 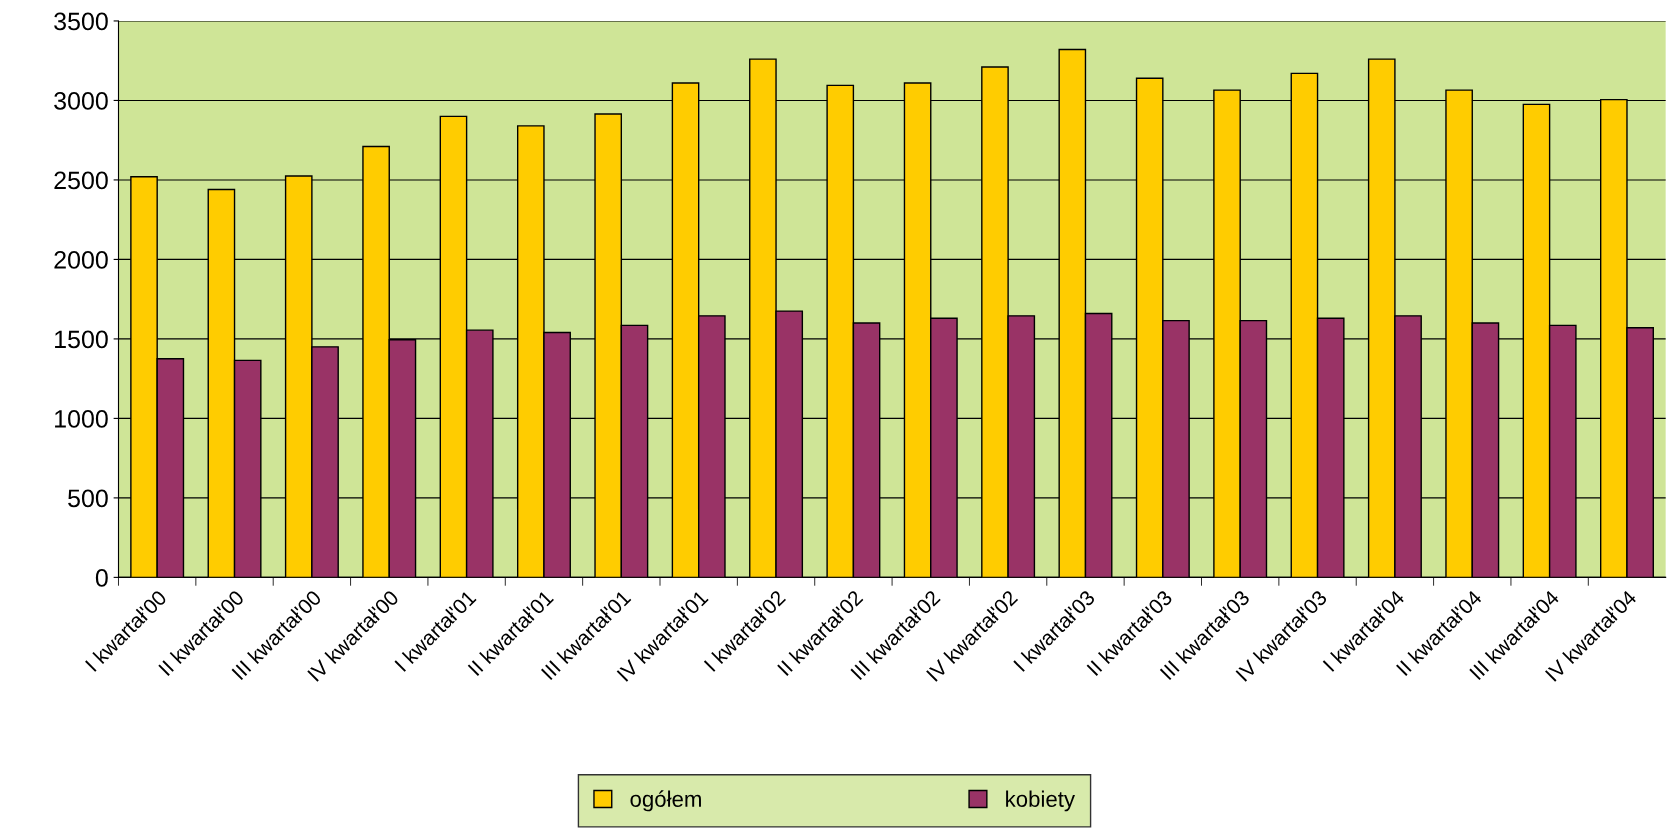 I want to click on y-tick-label: 1500, so click(x=81, y=339).